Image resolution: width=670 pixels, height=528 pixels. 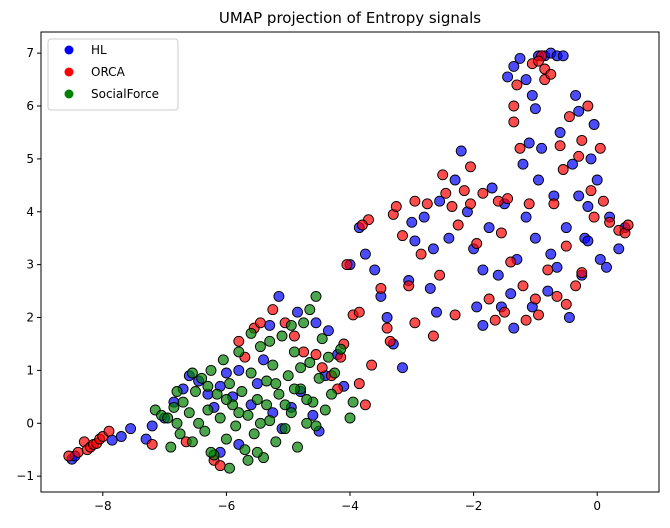 I want to click on legend-marker-hl, so click(x=69, y=50).